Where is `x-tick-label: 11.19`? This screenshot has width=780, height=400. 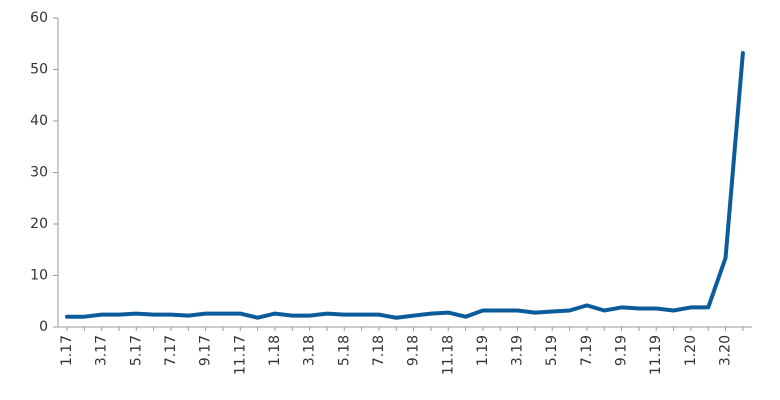
x-tick-label: 11.19 is located at coordinates (656, 355).